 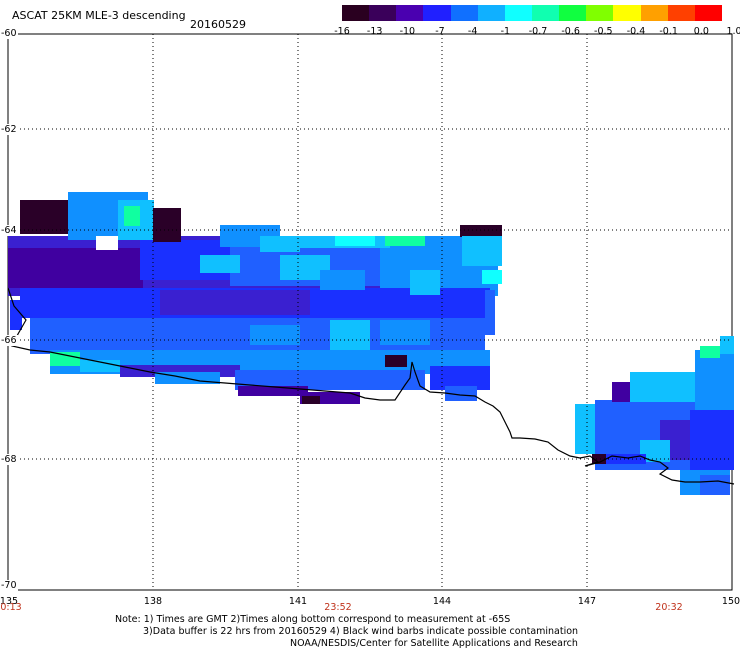 What do you see at coordinates (9, 585) in the screenshot?
I see `y-label-5: -70` at bounding box center [9, 585].